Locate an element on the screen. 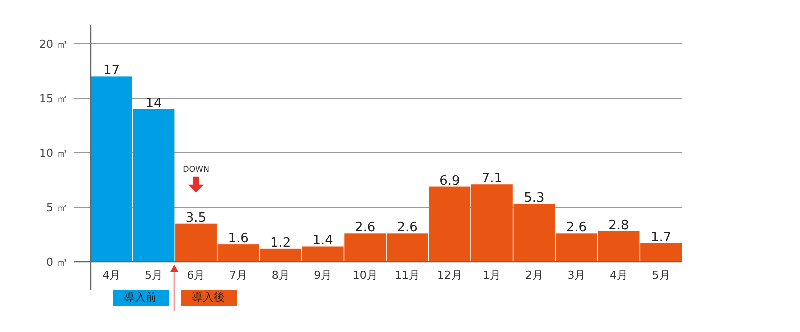 The image size is (800, 332). text: 導入前 is located at coordinates (140, 298).